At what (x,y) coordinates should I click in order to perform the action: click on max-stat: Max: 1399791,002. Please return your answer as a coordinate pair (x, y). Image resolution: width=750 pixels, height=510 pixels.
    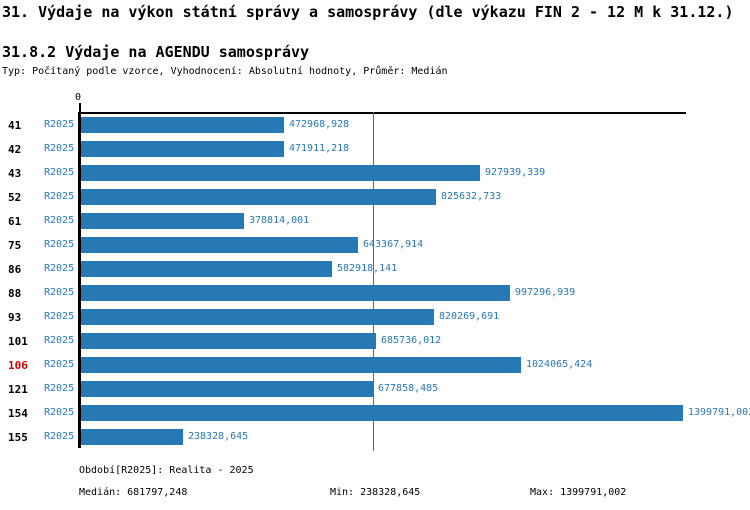
    Looking at the image, I should click on (578, 492).